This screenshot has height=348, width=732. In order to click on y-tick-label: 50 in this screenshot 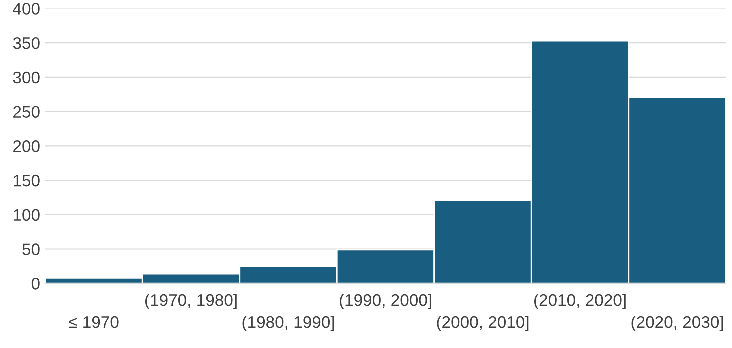, I will do `click(31, 250)`.